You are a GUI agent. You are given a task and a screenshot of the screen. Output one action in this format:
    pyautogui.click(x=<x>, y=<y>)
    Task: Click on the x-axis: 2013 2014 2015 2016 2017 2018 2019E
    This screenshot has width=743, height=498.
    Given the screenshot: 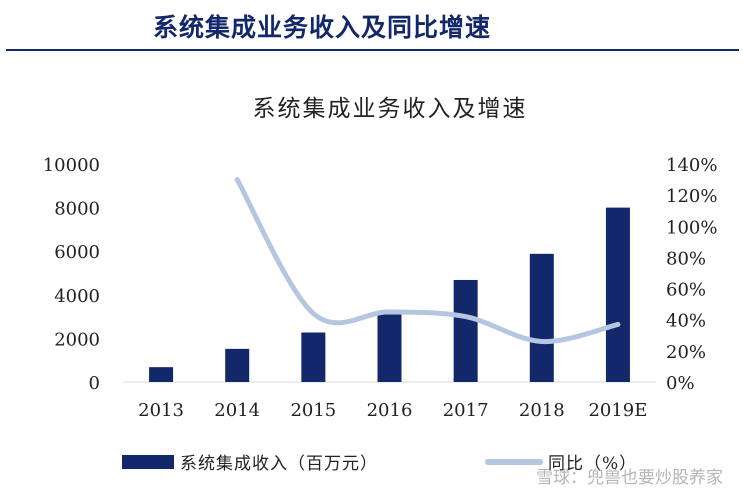 What is the action you would take?
    pyautogui.click(x=392, y=410)
    